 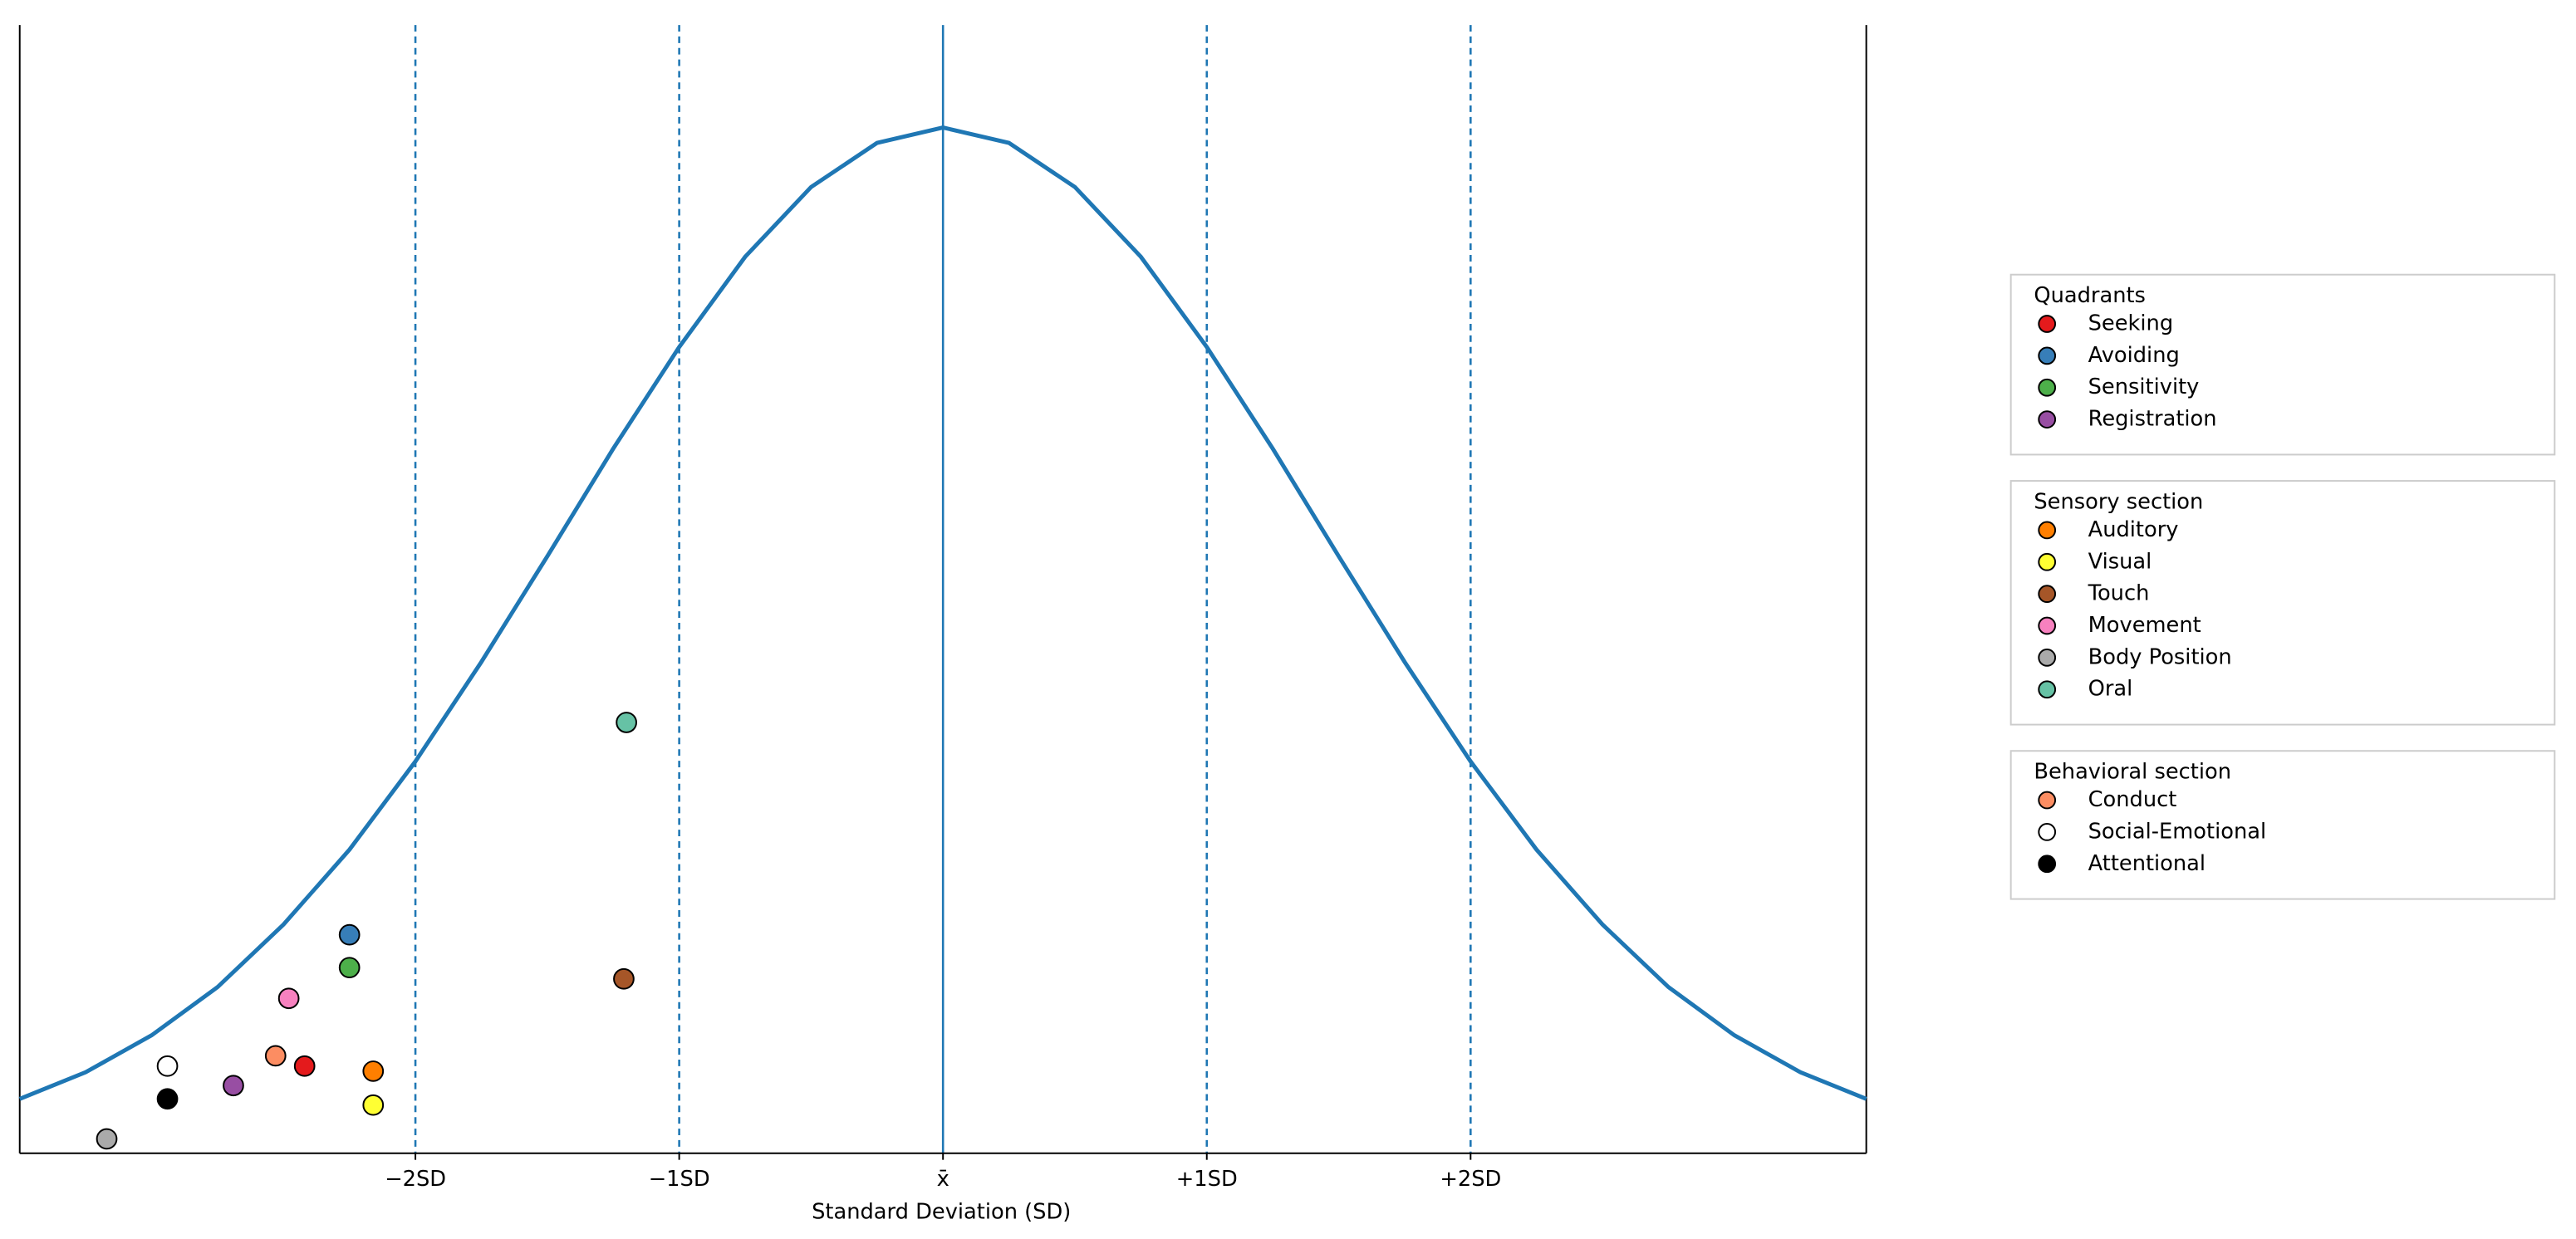 I want to click on legend-label: Oral, so click(x=2110, y=689).